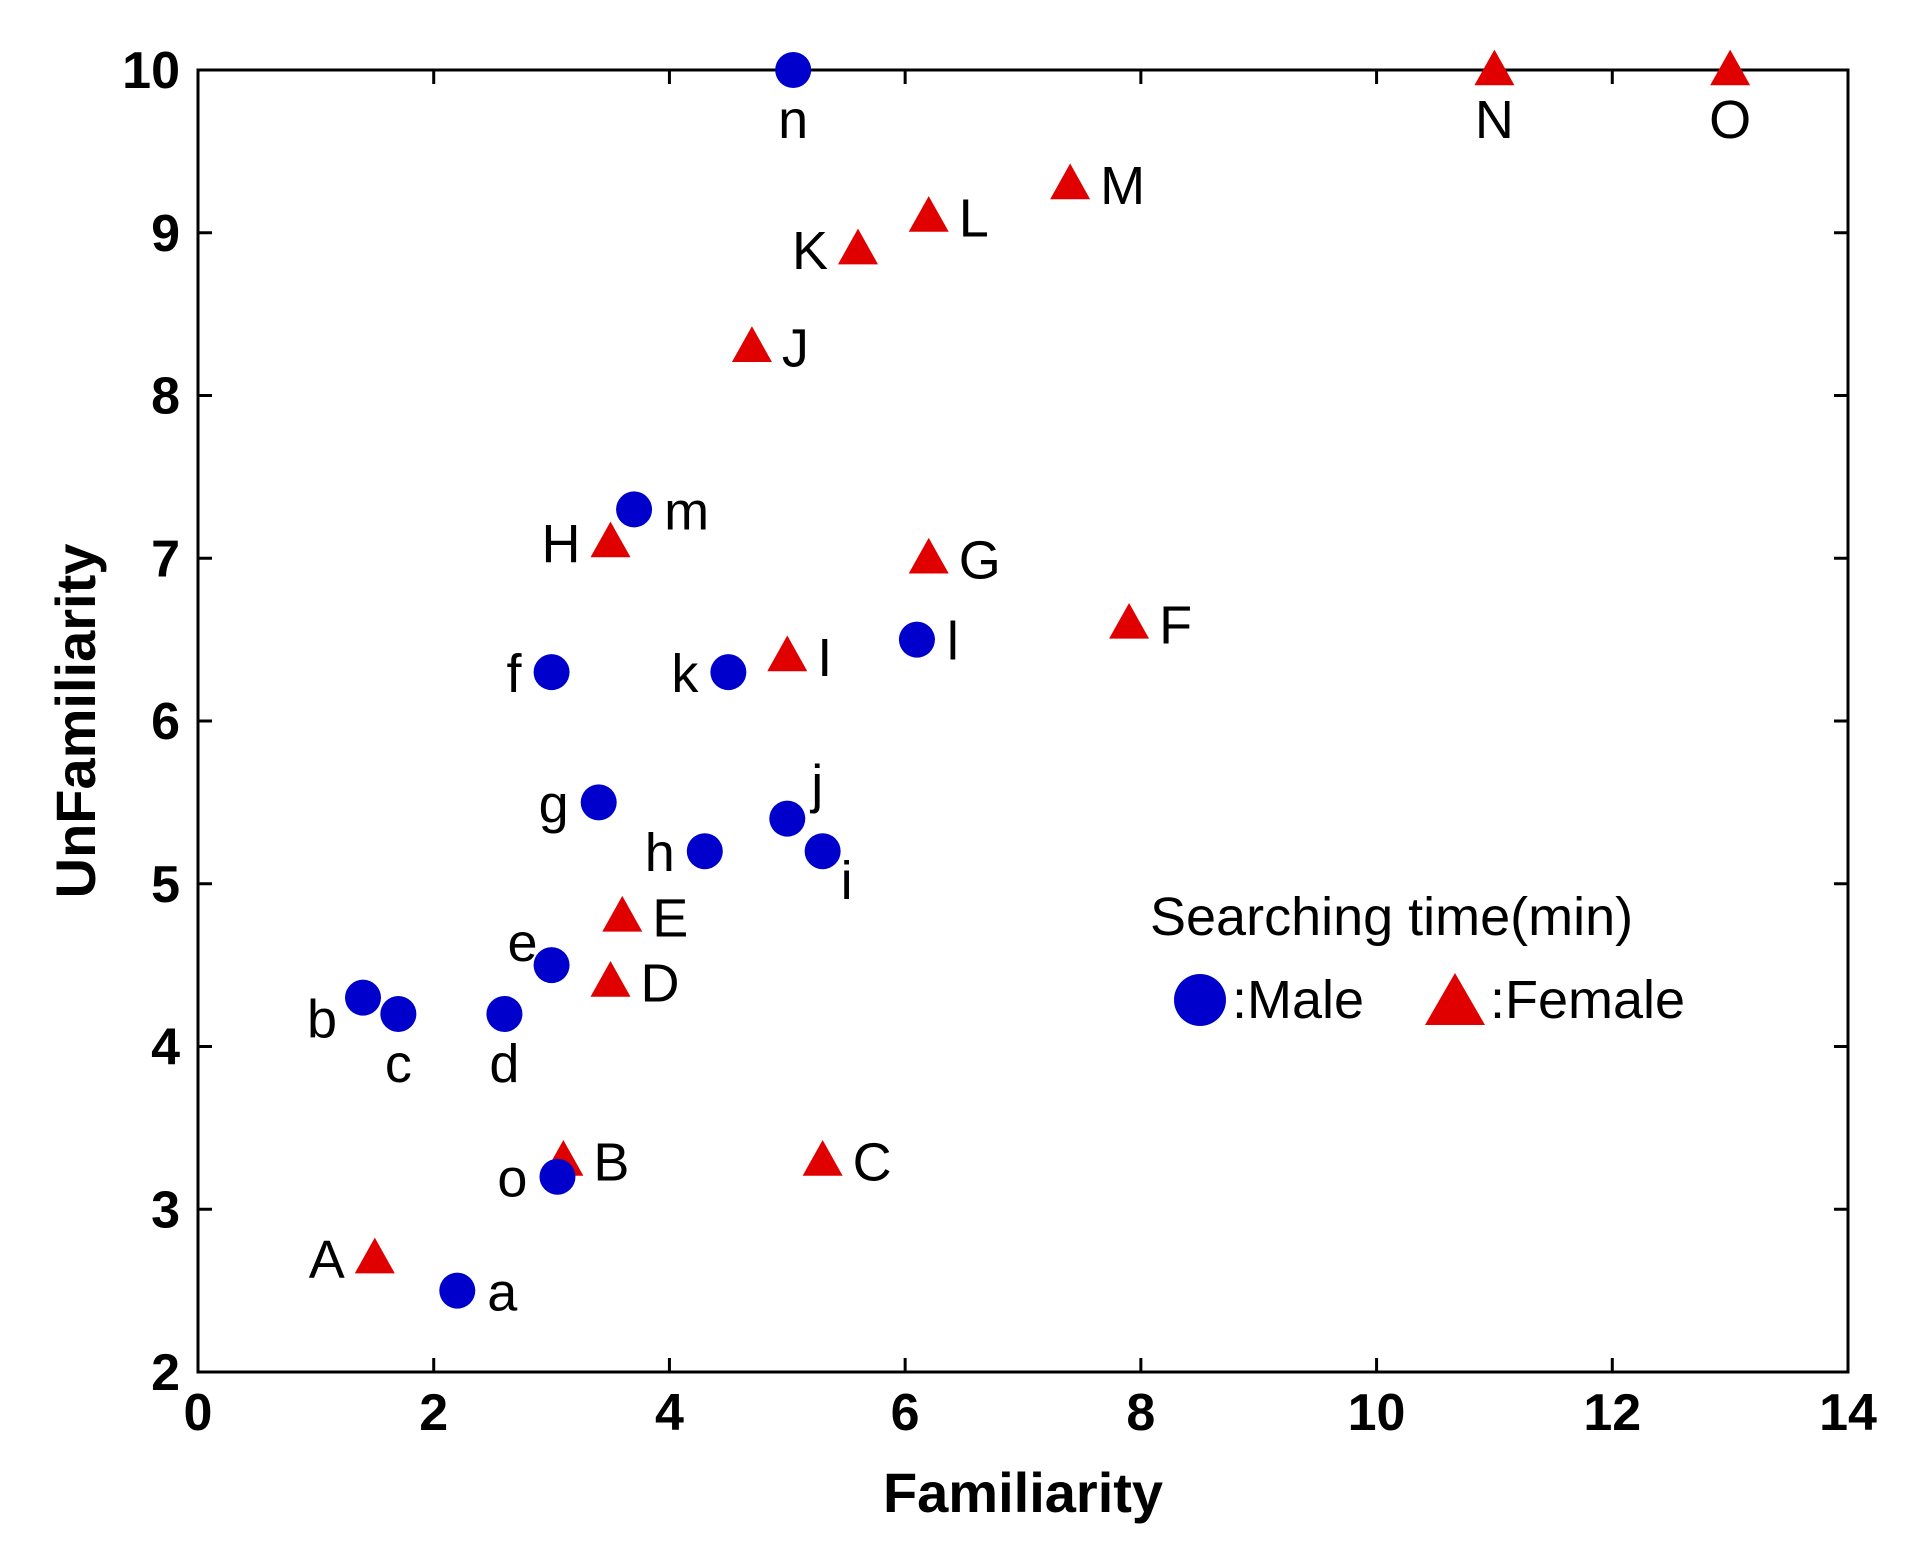 The image size is (1912, 1546). Describe the element at coordinates (816, 785) in the screenshot. I see `male-point-label: j` at that location.